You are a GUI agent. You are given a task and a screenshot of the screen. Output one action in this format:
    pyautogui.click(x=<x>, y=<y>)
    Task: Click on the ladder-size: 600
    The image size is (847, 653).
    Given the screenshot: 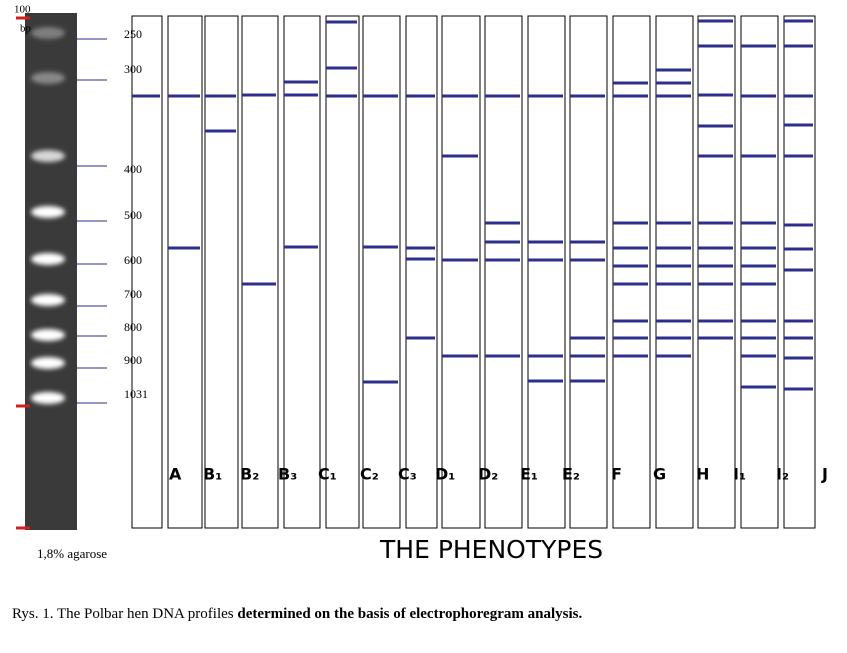 What is the action you would take?
    pyautogui.click(x=133, y=260)
    